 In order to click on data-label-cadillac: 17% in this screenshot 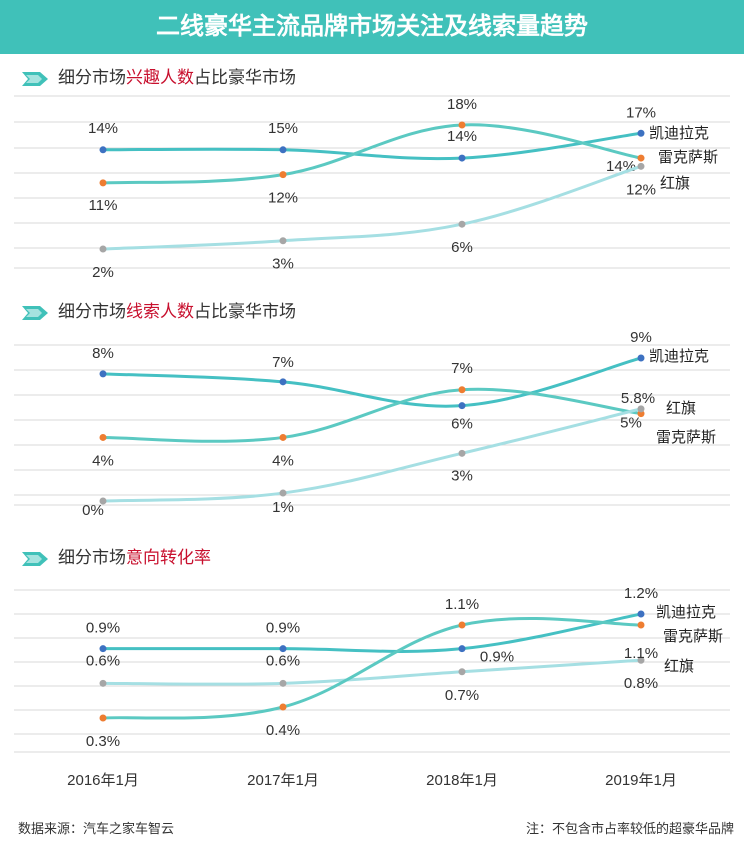, I will do `click(641, 112)`.